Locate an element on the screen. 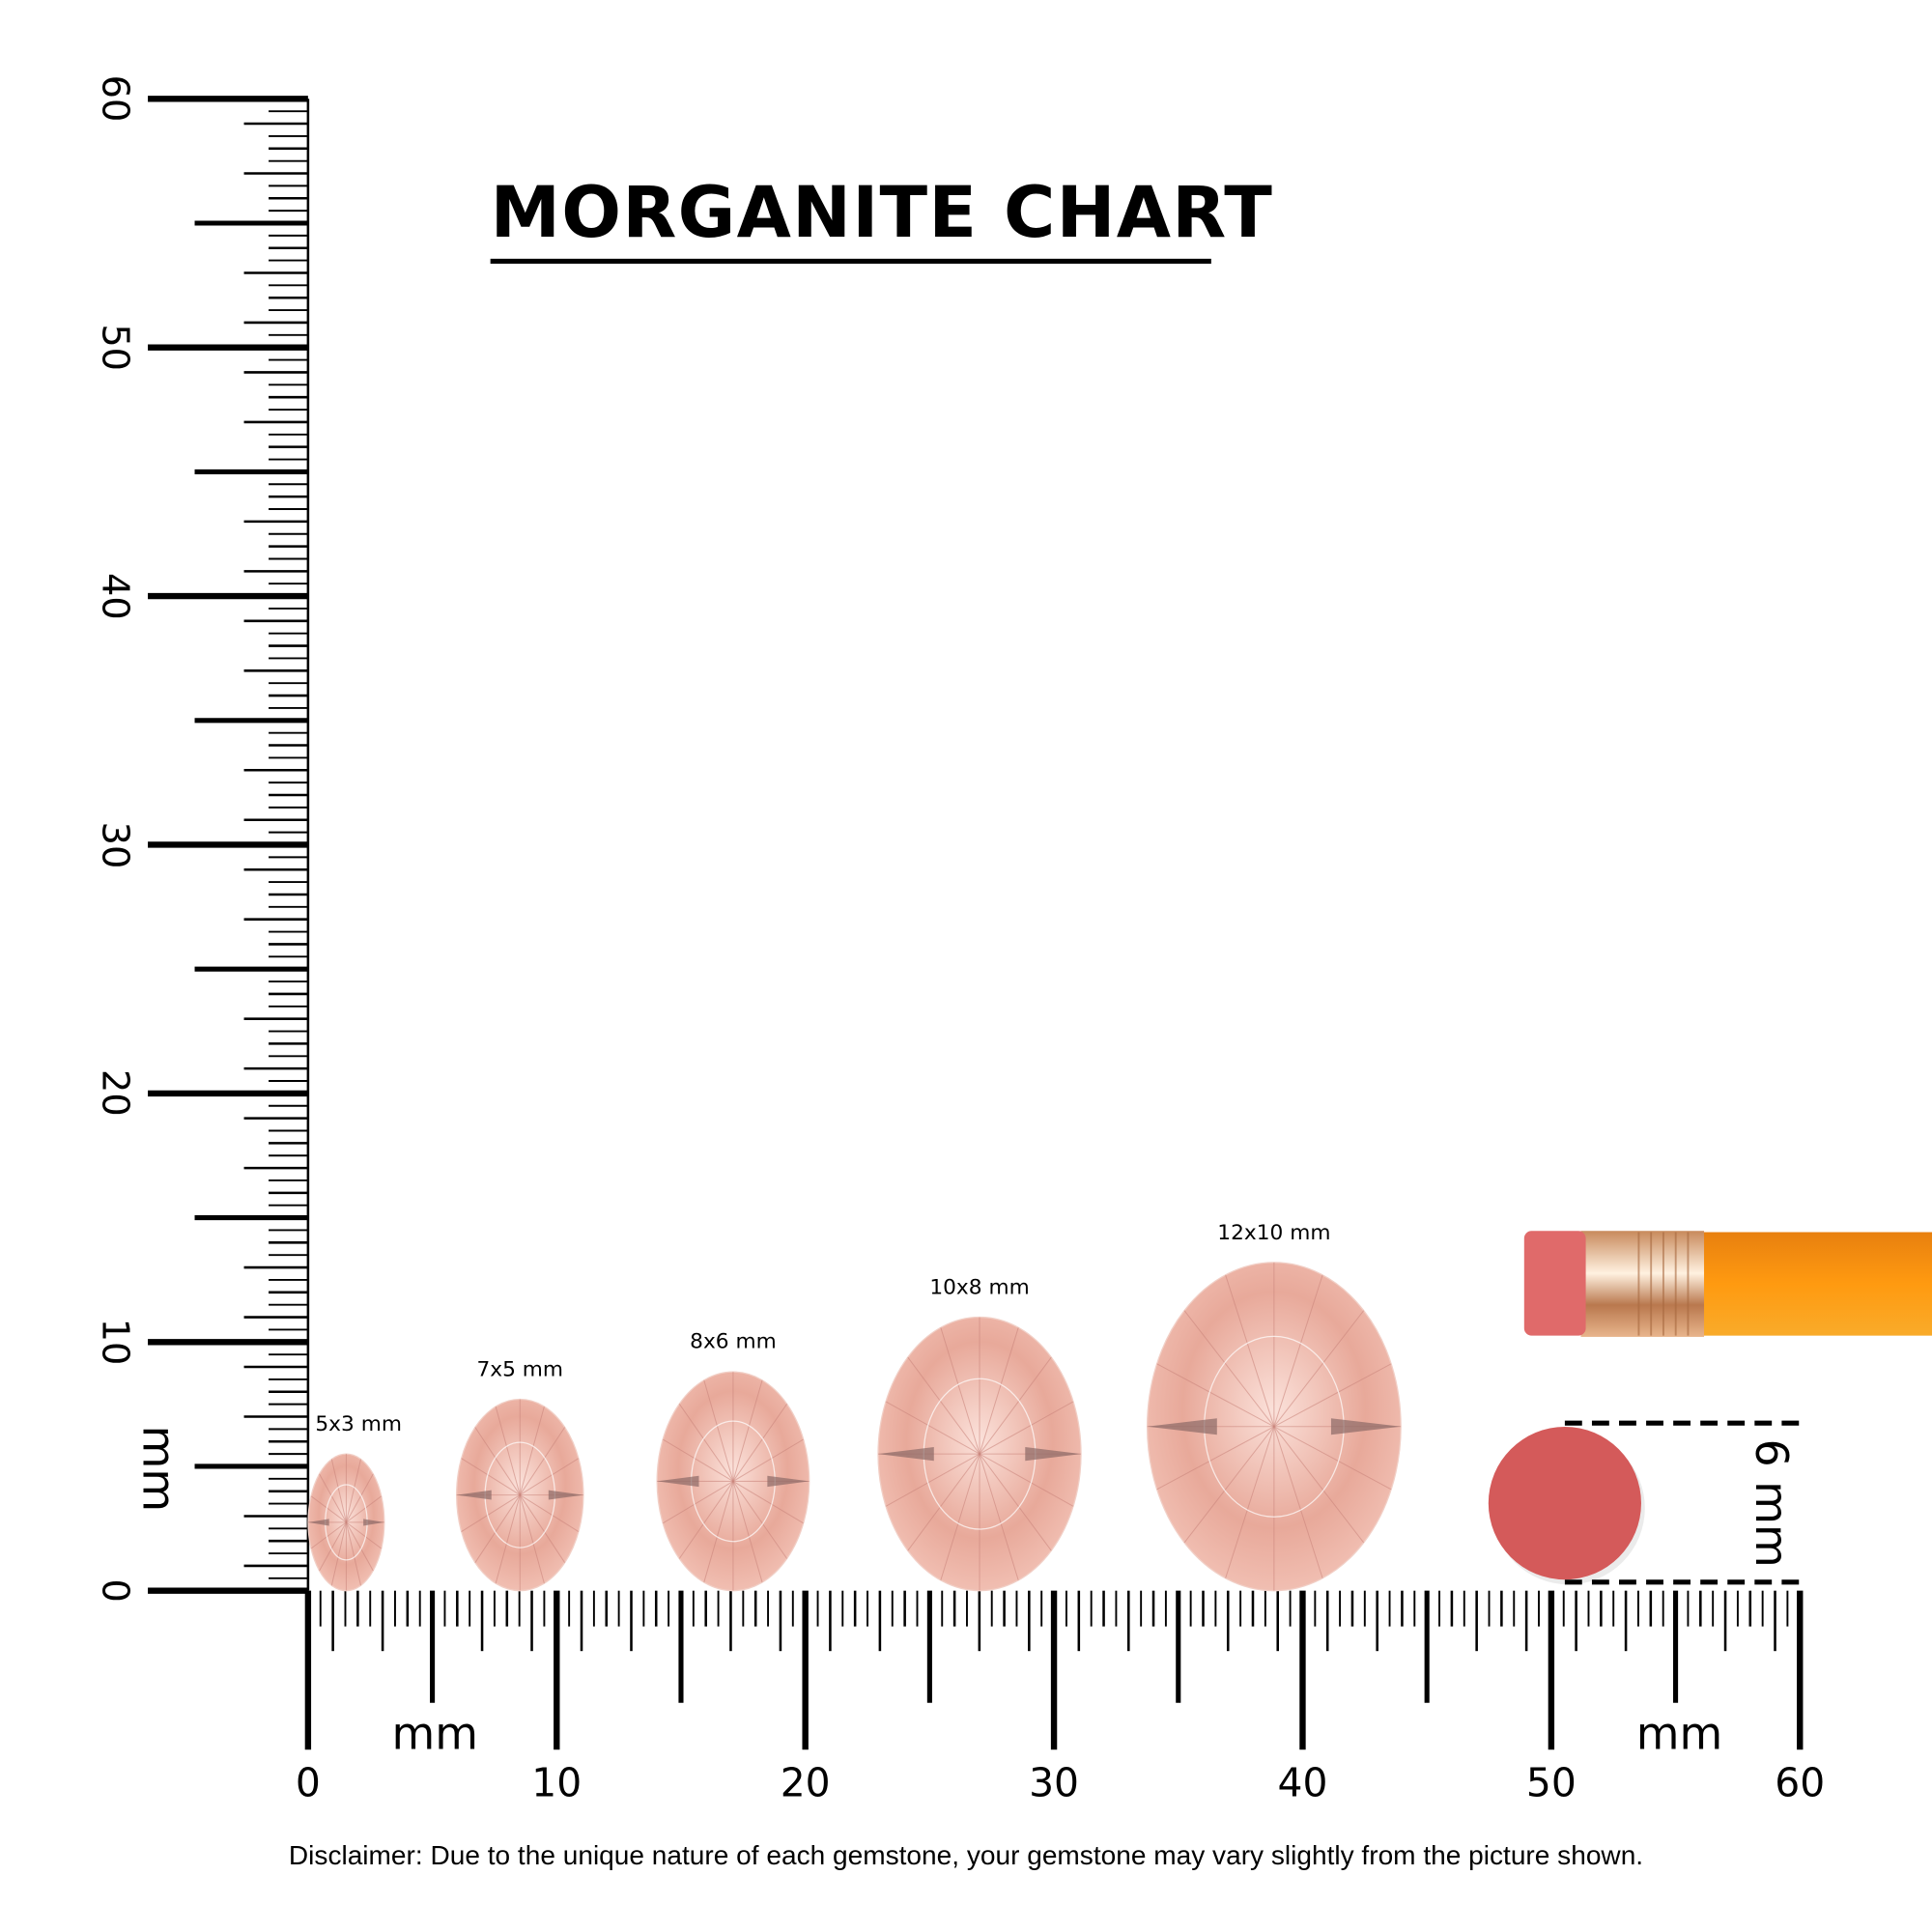 The image size is (1932, 1932). pencil-eraser is located at coordinates (1554, 1283).